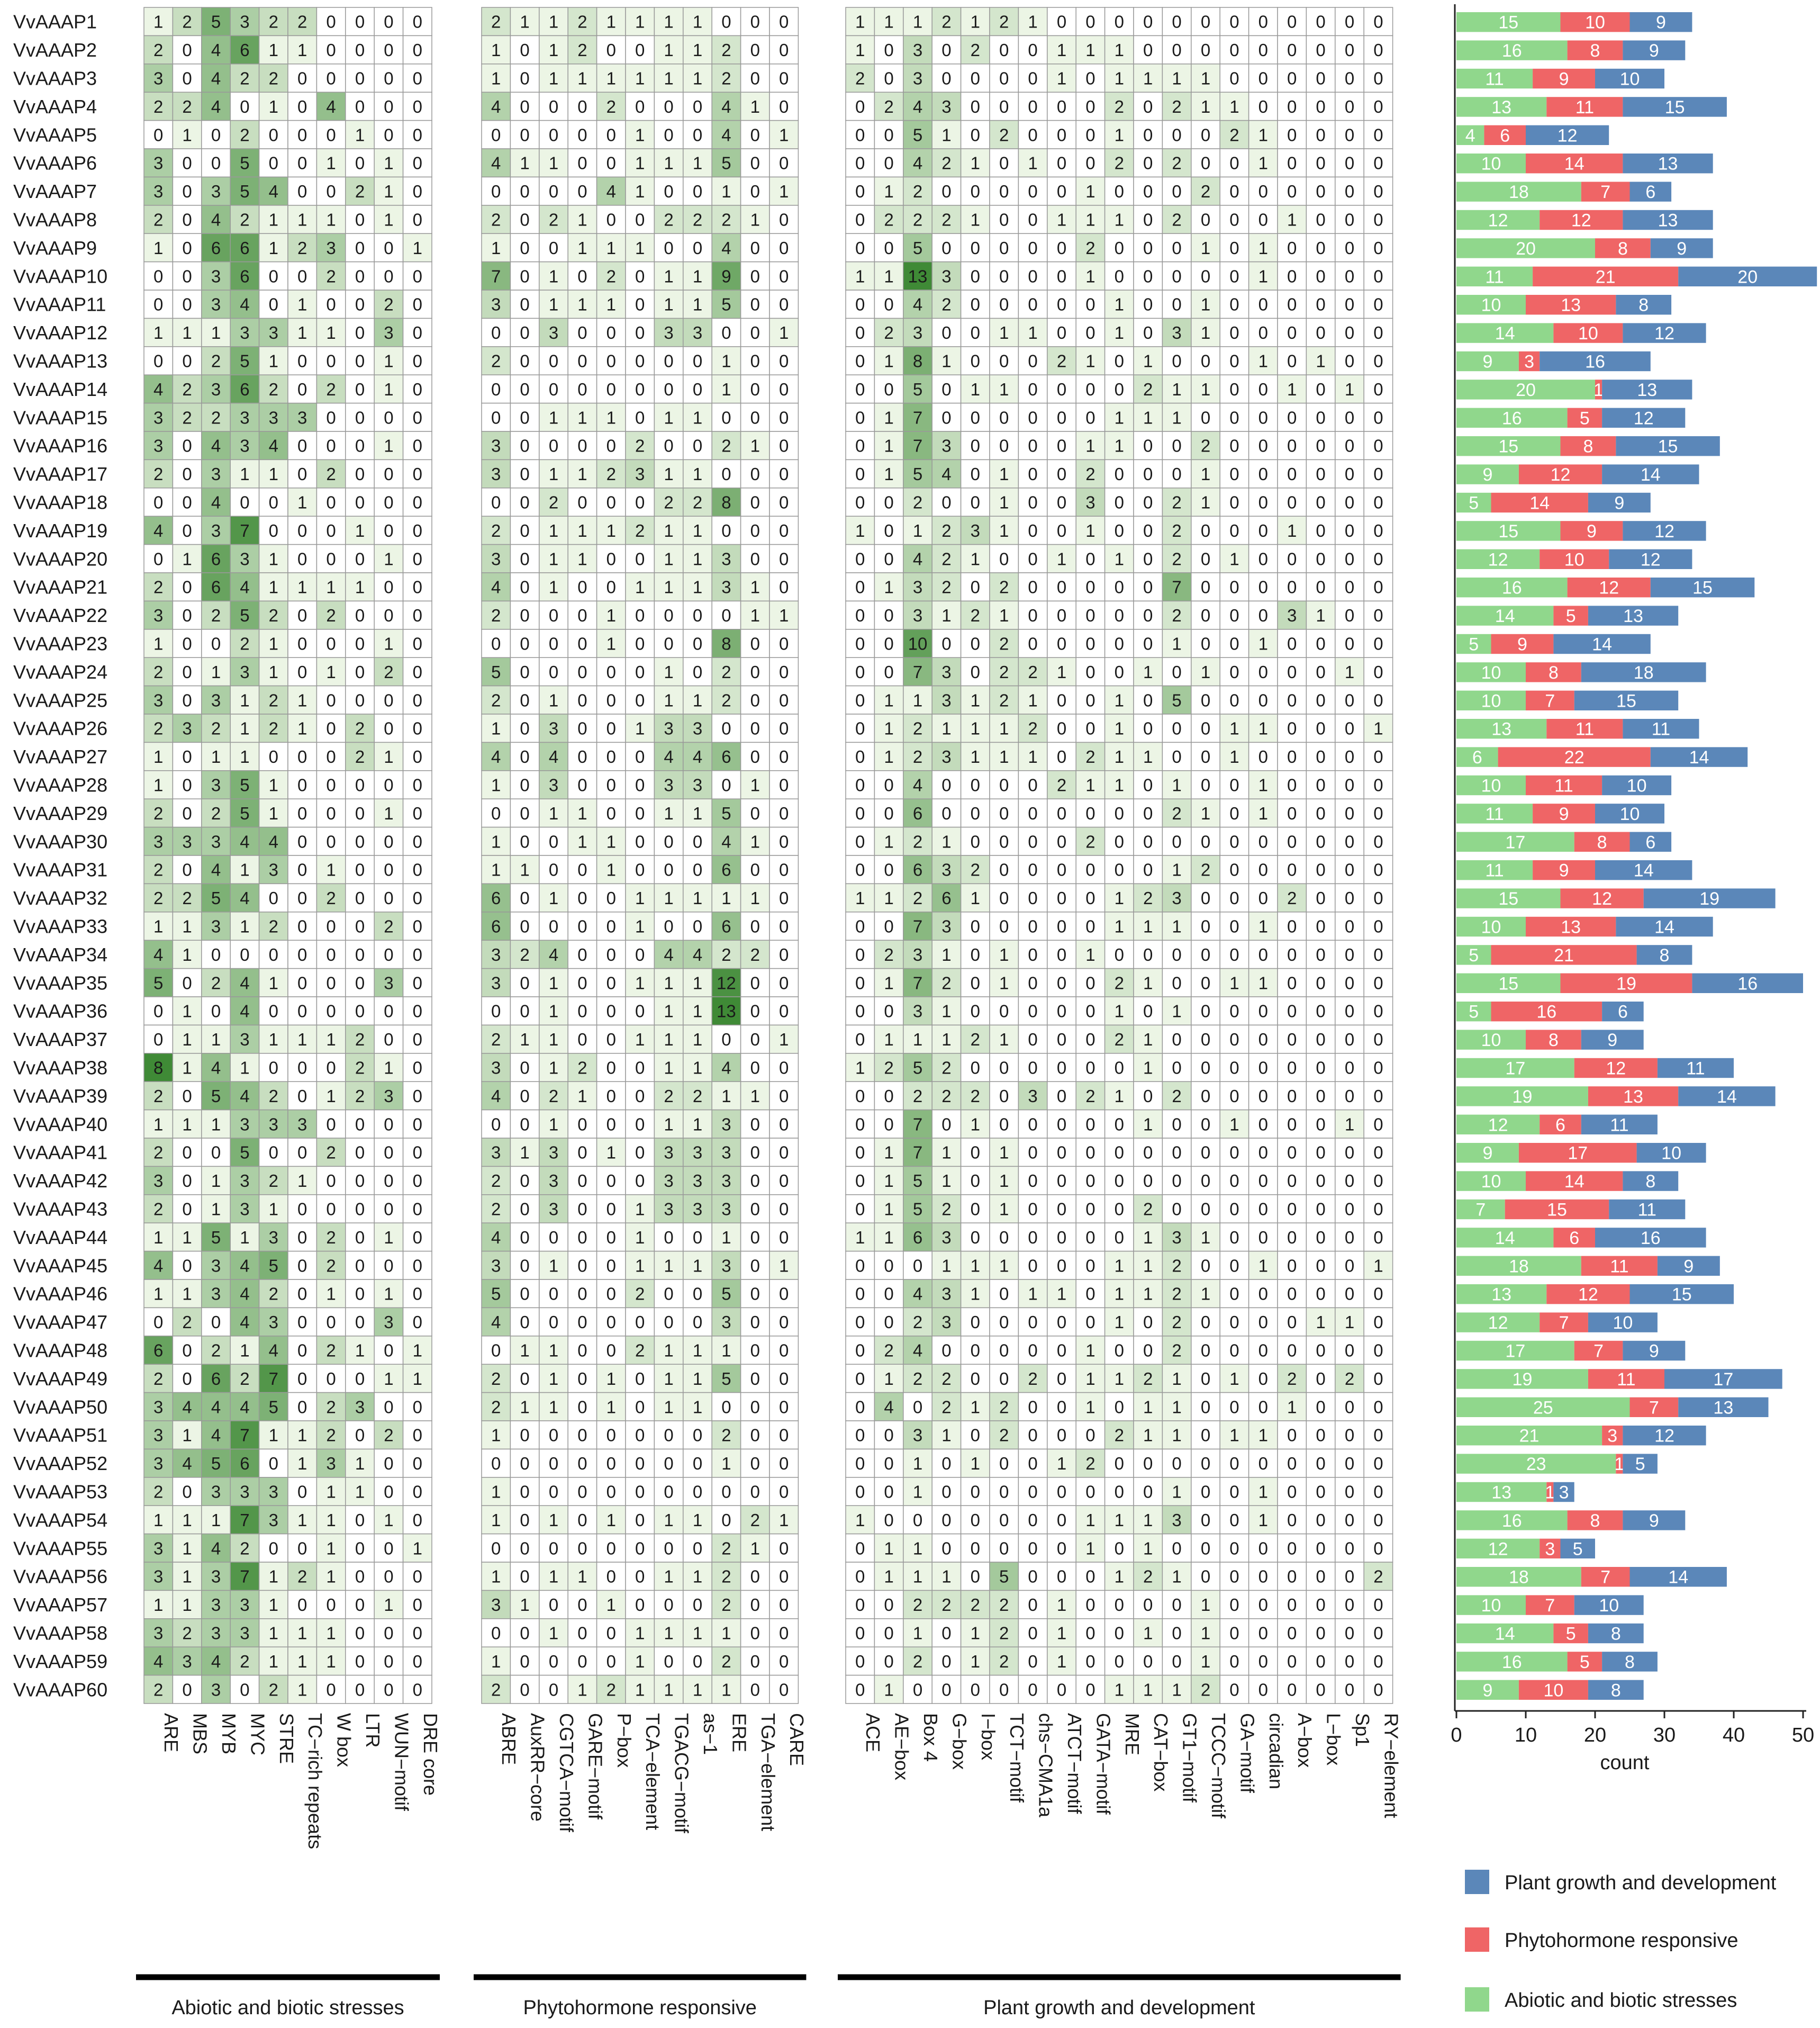 This screenshot has height=2028, width=1820. I want to click on gene-label: VvAAAP59, so click(60, 1661).